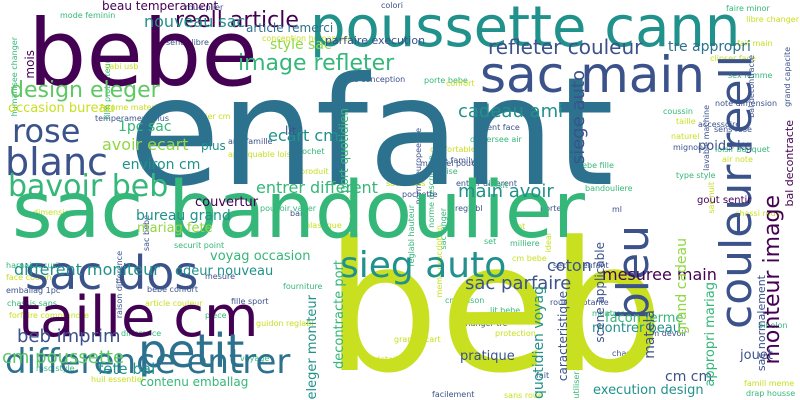 The image size is (800, 400). I want to click on cloud-word-54: matela, so click(650, 334).